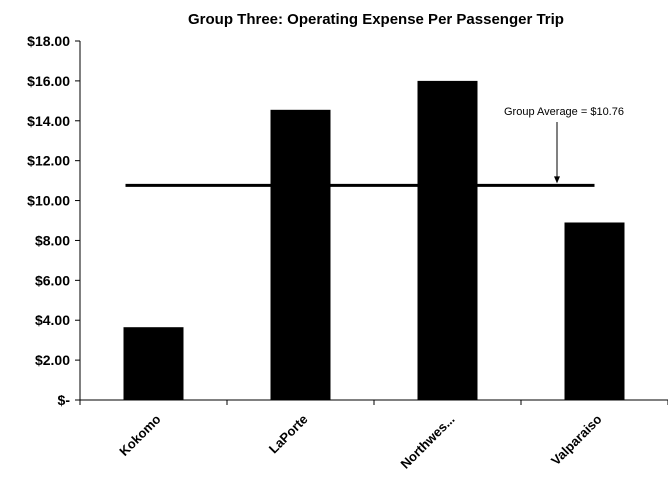  Describe the element at coordinates (139, 434) in the screenshot. I see `x-tick-label: Kokomo` at that location.